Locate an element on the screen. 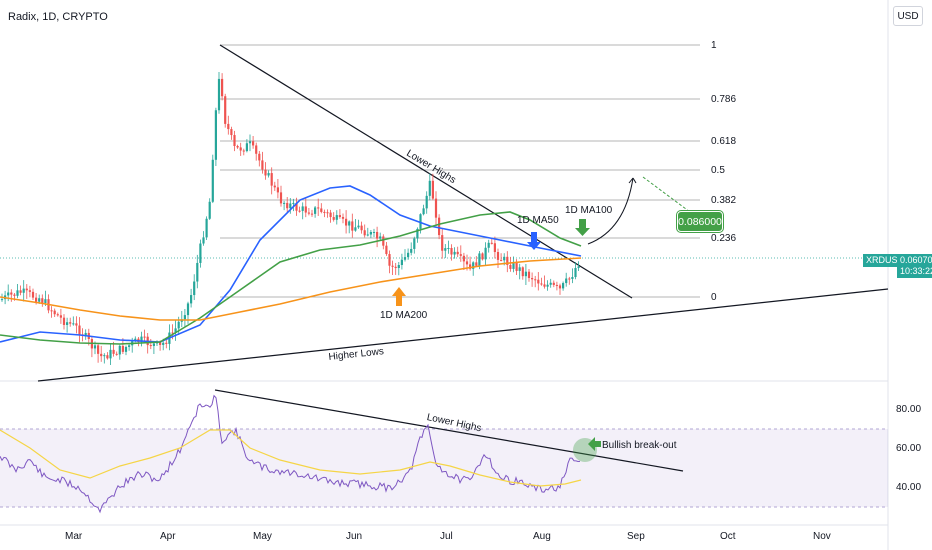  currency-button: USD is located at coordinates (908, 16).